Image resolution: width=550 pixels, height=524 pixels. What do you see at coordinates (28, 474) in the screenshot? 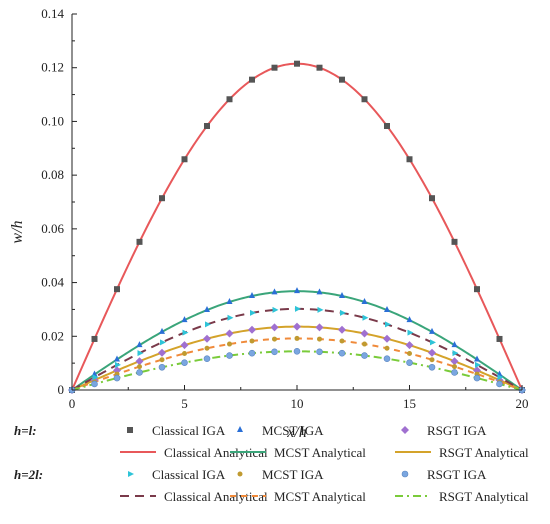
I see `legend-group-label: h=2l:` at bounding box center [28, 474].